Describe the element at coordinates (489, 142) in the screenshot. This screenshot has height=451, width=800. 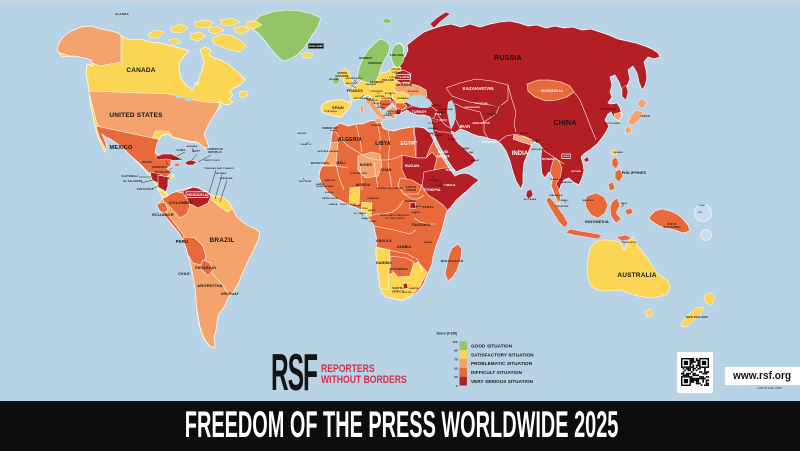
I see `svg-text: PAKISTAN` at that location.